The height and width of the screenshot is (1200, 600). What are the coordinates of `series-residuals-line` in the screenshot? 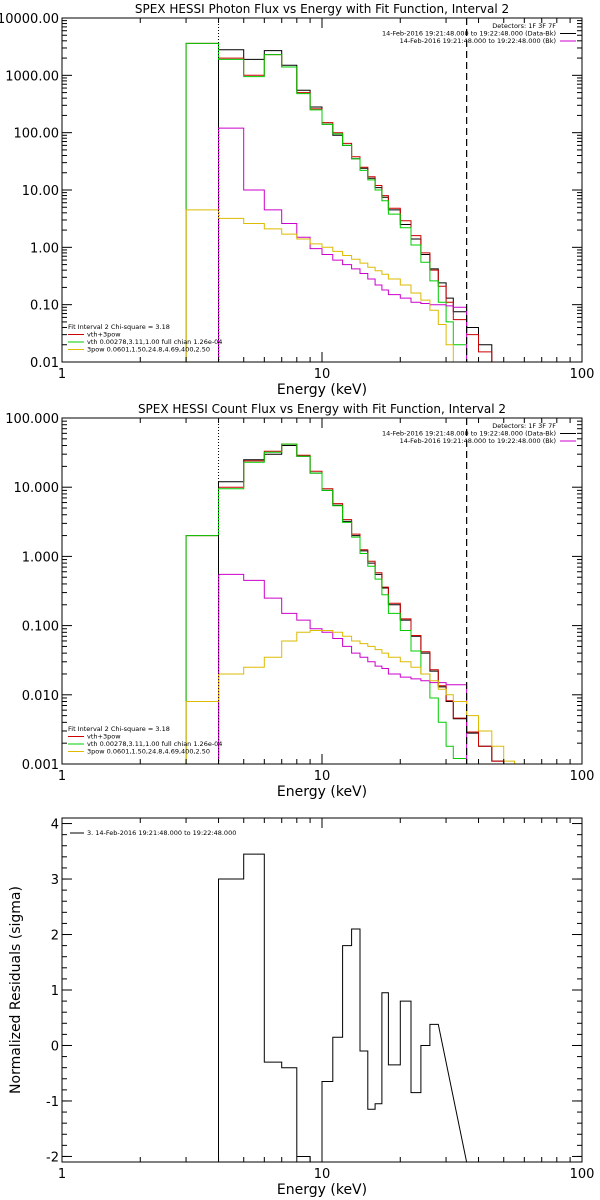 It's located at (343, 1007).